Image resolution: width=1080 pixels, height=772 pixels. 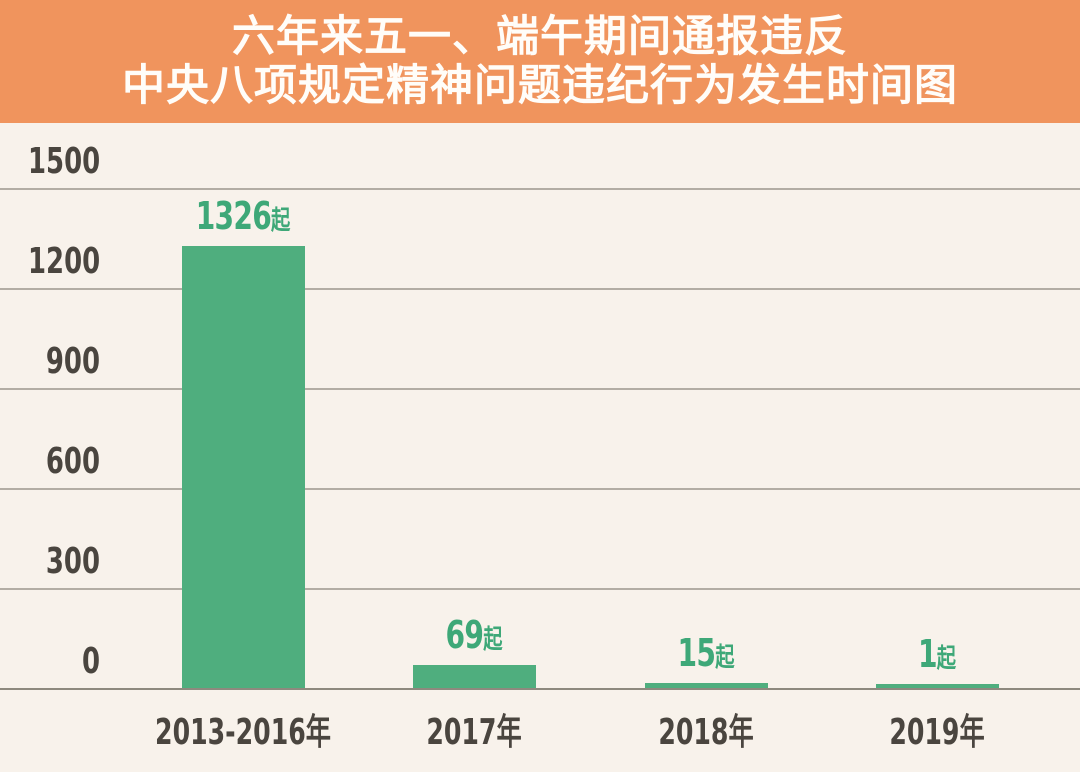 What do you see at coordinates (474, 676) in the screenshot?
I see `bar-2017年` at bounding box center [474, 676].